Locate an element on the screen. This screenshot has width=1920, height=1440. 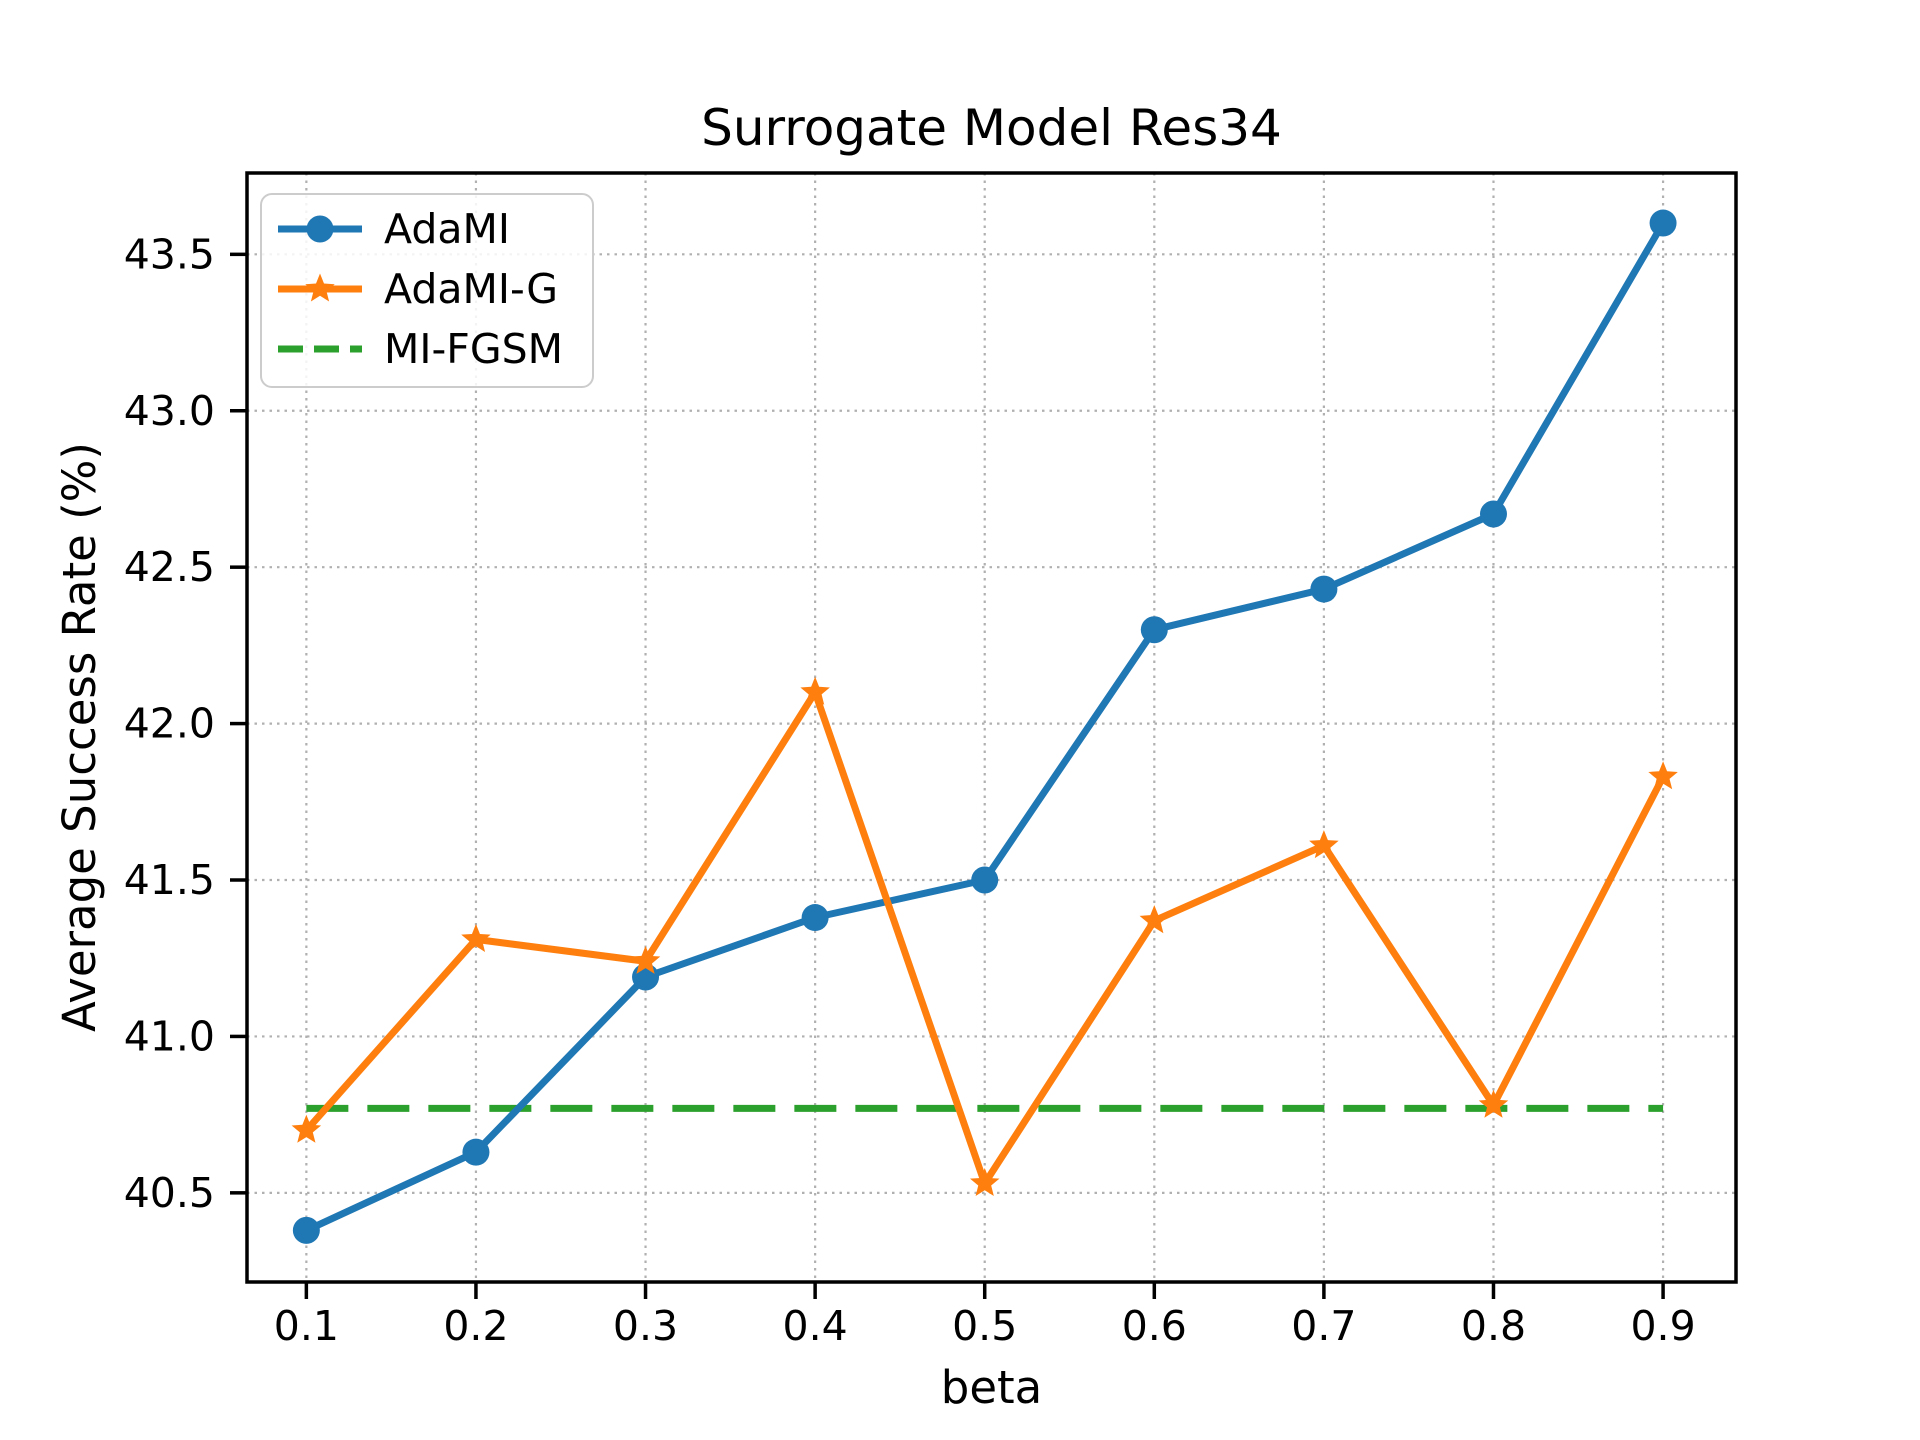
x-tick-label: 0.3 is located at coordinates (645, 1326).